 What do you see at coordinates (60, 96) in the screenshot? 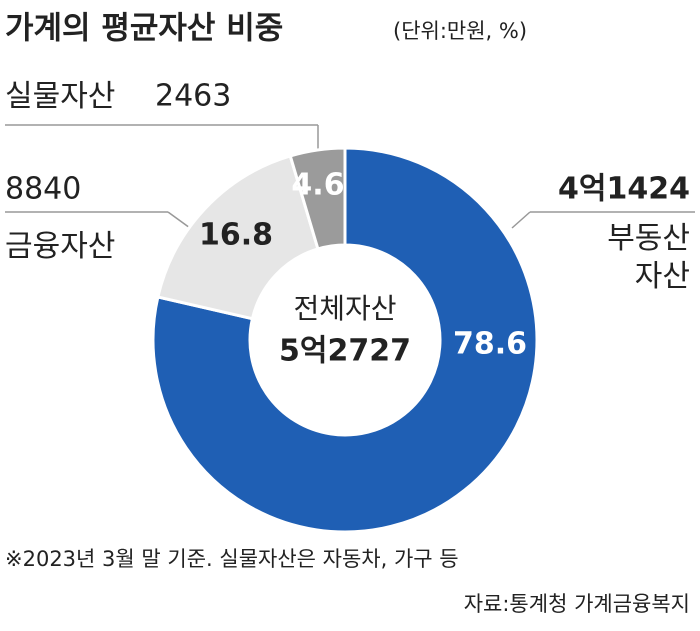
I see `legend-label: 실물자산` at bounding box center [60, 96].